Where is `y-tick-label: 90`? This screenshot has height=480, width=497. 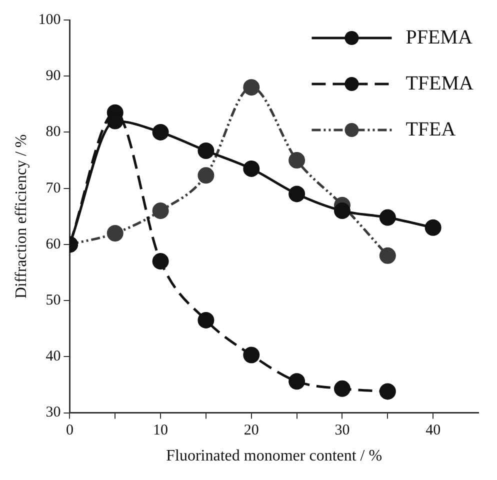 y-tick-label: 90 is located at coordinates (53, 76).